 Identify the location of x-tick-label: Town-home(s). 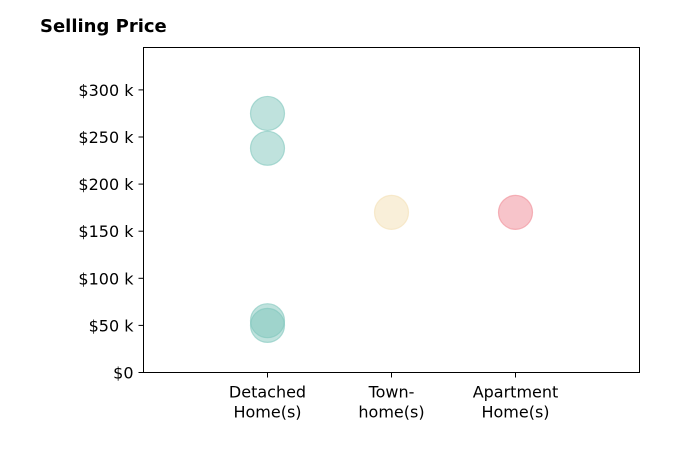
(391, 402).